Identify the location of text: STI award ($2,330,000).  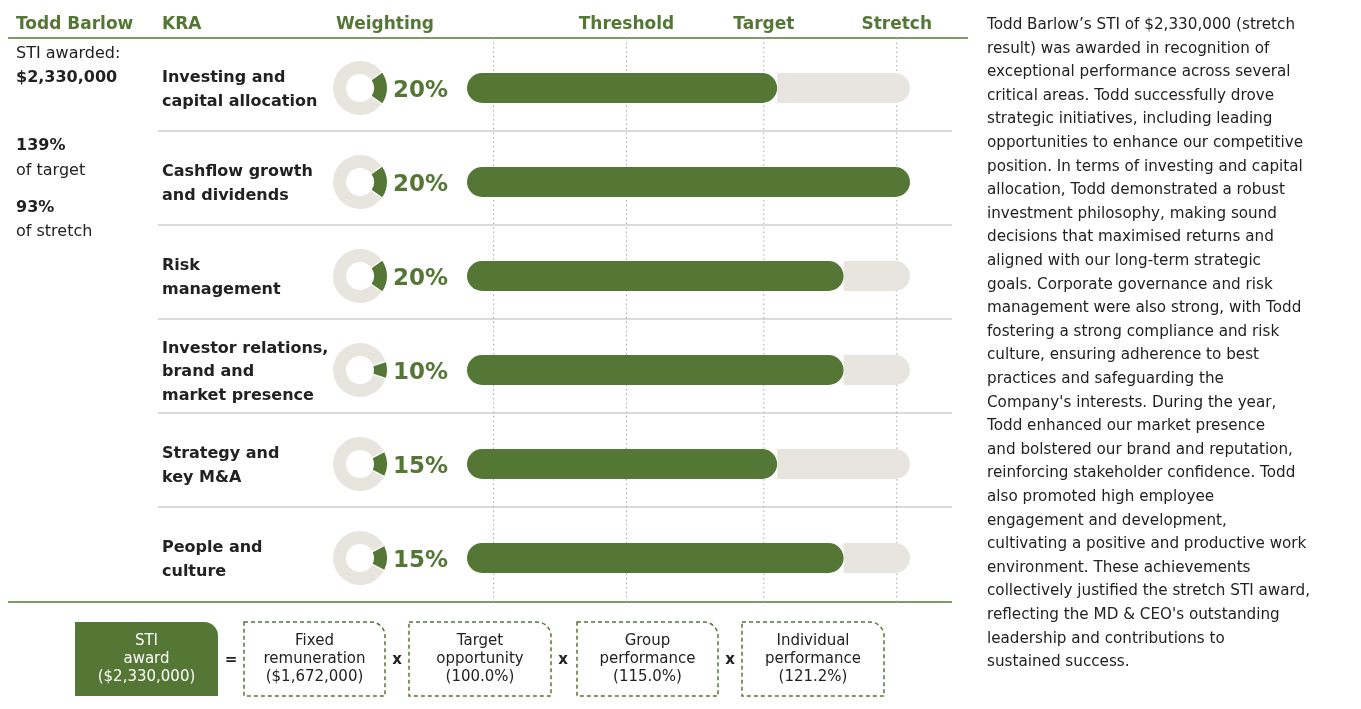
(146, 658).